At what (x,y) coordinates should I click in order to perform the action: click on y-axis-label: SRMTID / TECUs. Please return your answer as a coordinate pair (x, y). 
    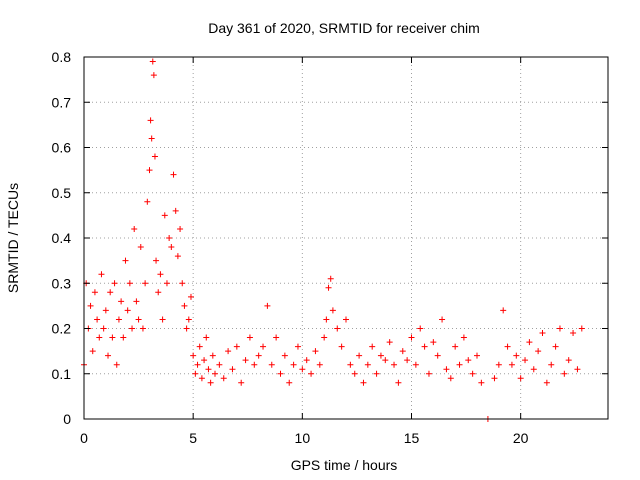
    Looking at the image, I should click on (13, 238).